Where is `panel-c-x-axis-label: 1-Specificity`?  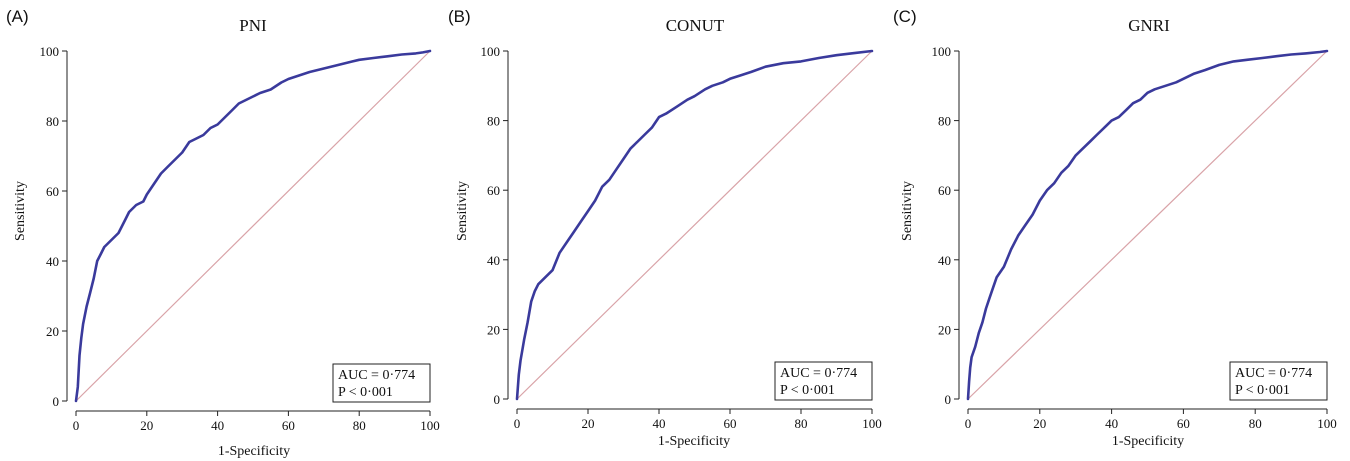
panel-c-x-axis-label: 1-Specificity is located at coordinates (1148, 441).